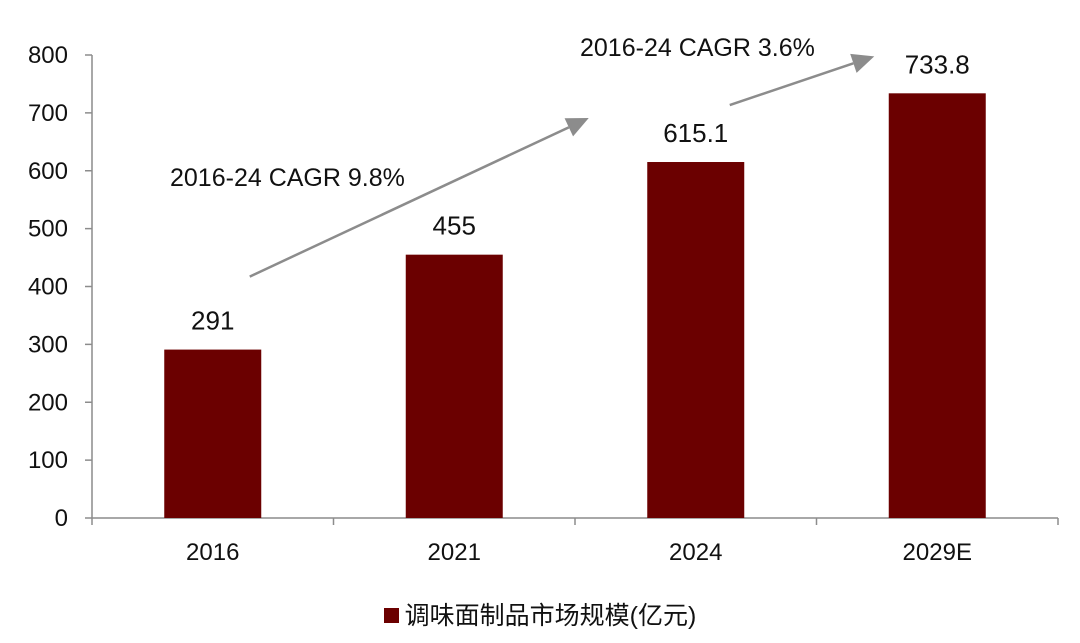  Describe the element at coordinates (212, 552) in the screenshot. I see `x-category-label: 2016` at that location.